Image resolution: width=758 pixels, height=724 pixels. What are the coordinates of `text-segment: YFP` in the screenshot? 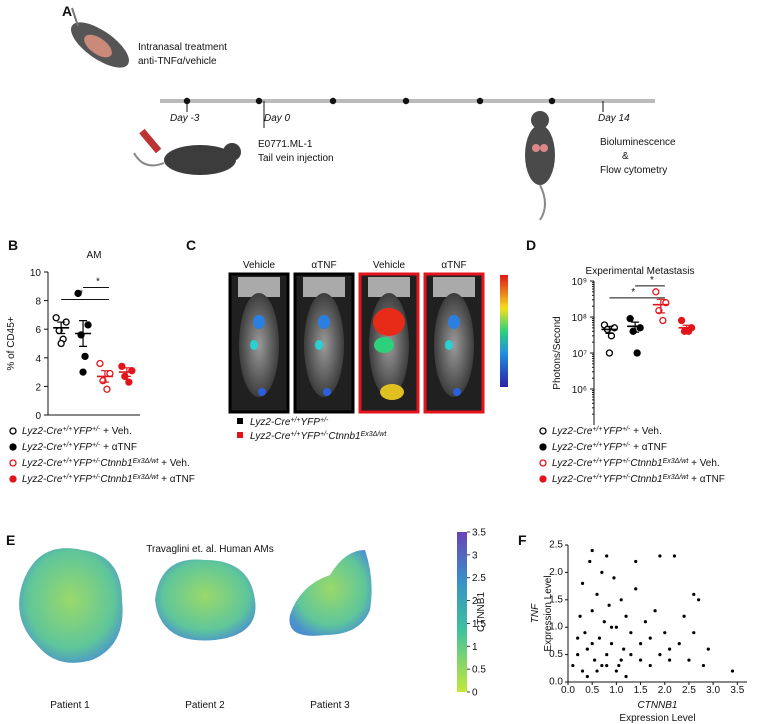 It's located at (311, 436).